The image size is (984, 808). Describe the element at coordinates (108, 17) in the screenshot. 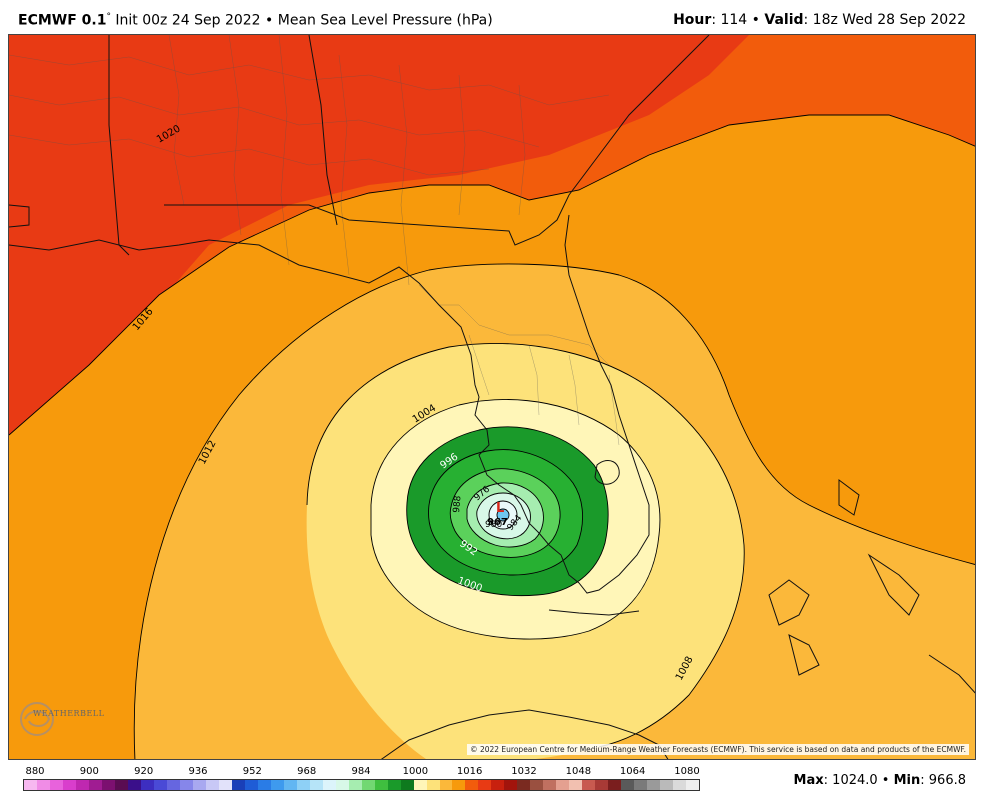

I see `degree-symbol: °` at that location.